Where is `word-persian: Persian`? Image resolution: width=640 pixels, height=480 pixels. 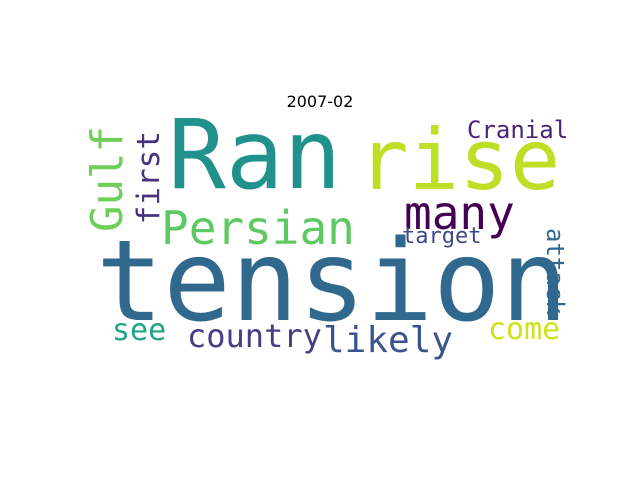 word-persian: Persian is located at coordinates (258, 228).